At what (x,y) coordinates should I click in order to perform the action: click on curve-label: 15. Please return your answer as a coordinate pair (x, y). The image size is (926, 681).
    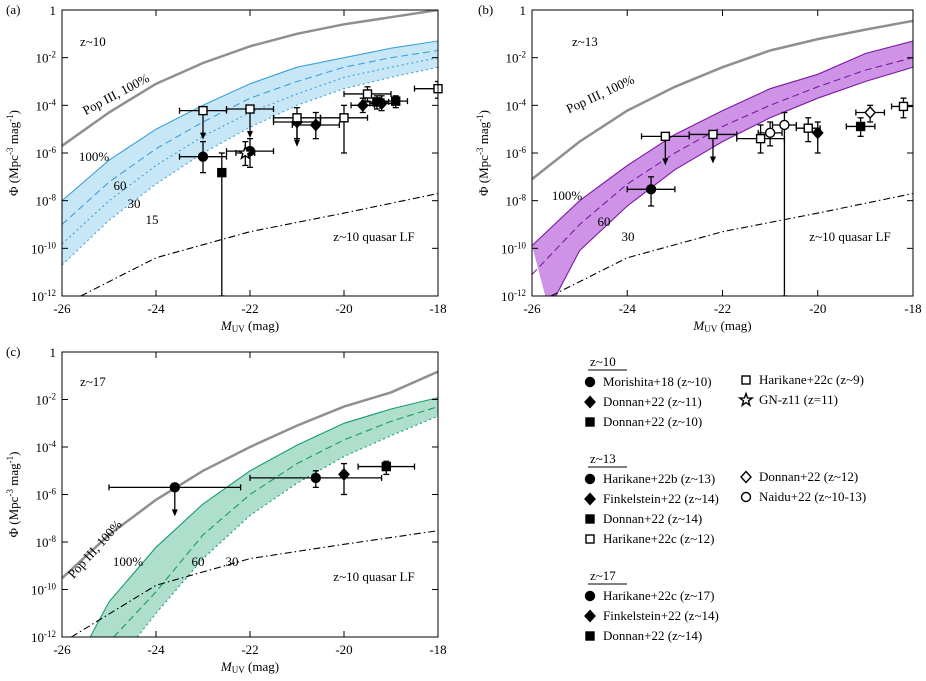
    Looking at the image, I should click on (152, 219).